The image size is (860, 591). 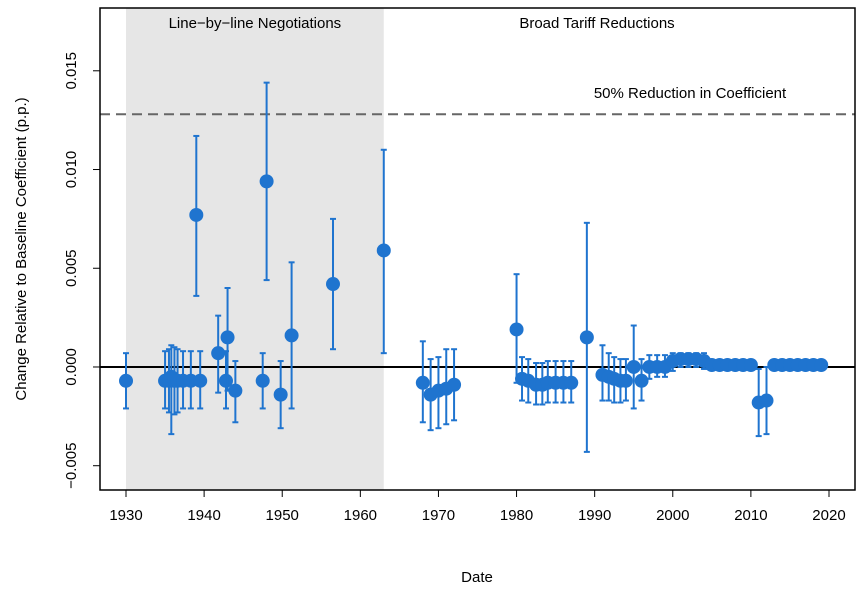 What do you see at coordinates (594, 515) in the screenshot?
I see `x-tick-label: 1990` at bounding box center [594, 515].